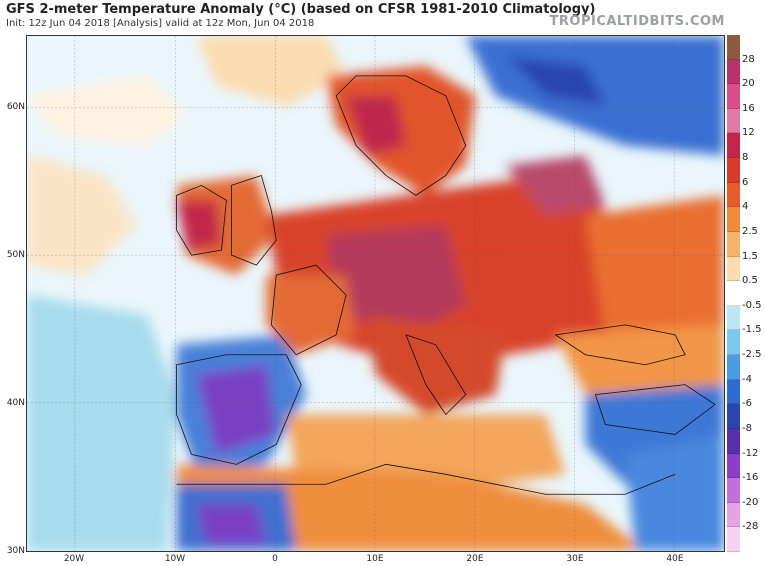  What do you see at coordinates (15, 551) in the screenshot?
I see `lat-label-30n: 30N` at bounding box center [15, 551].